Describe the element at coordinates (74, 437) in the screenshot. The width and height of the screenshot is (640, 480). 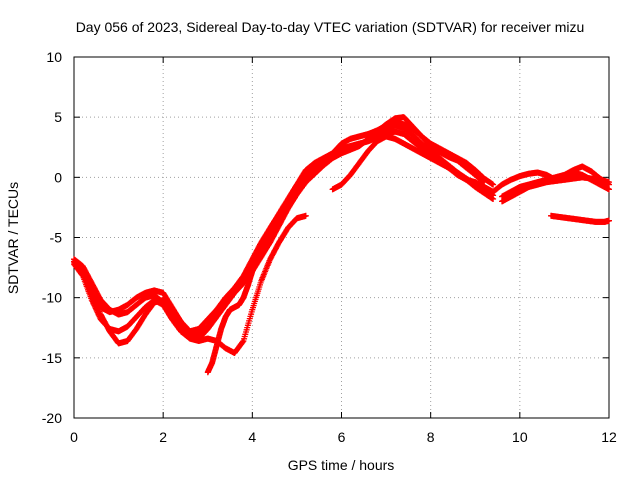
I see `x-tick-label: 0` at that location.